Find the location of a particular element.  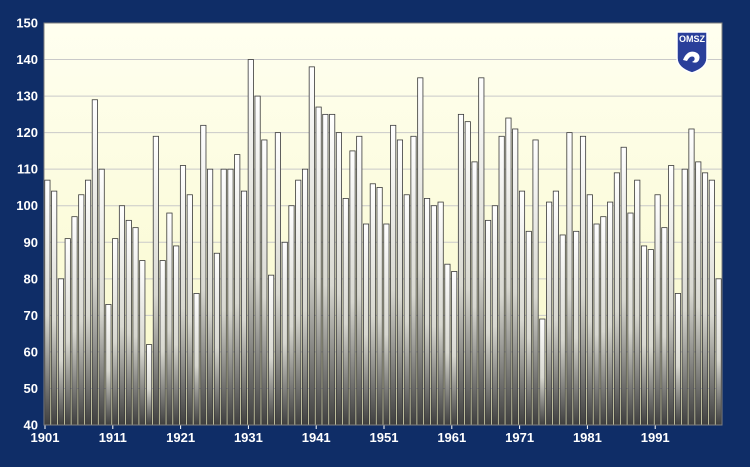

bar-1975 is located at coordinates (549, 313).